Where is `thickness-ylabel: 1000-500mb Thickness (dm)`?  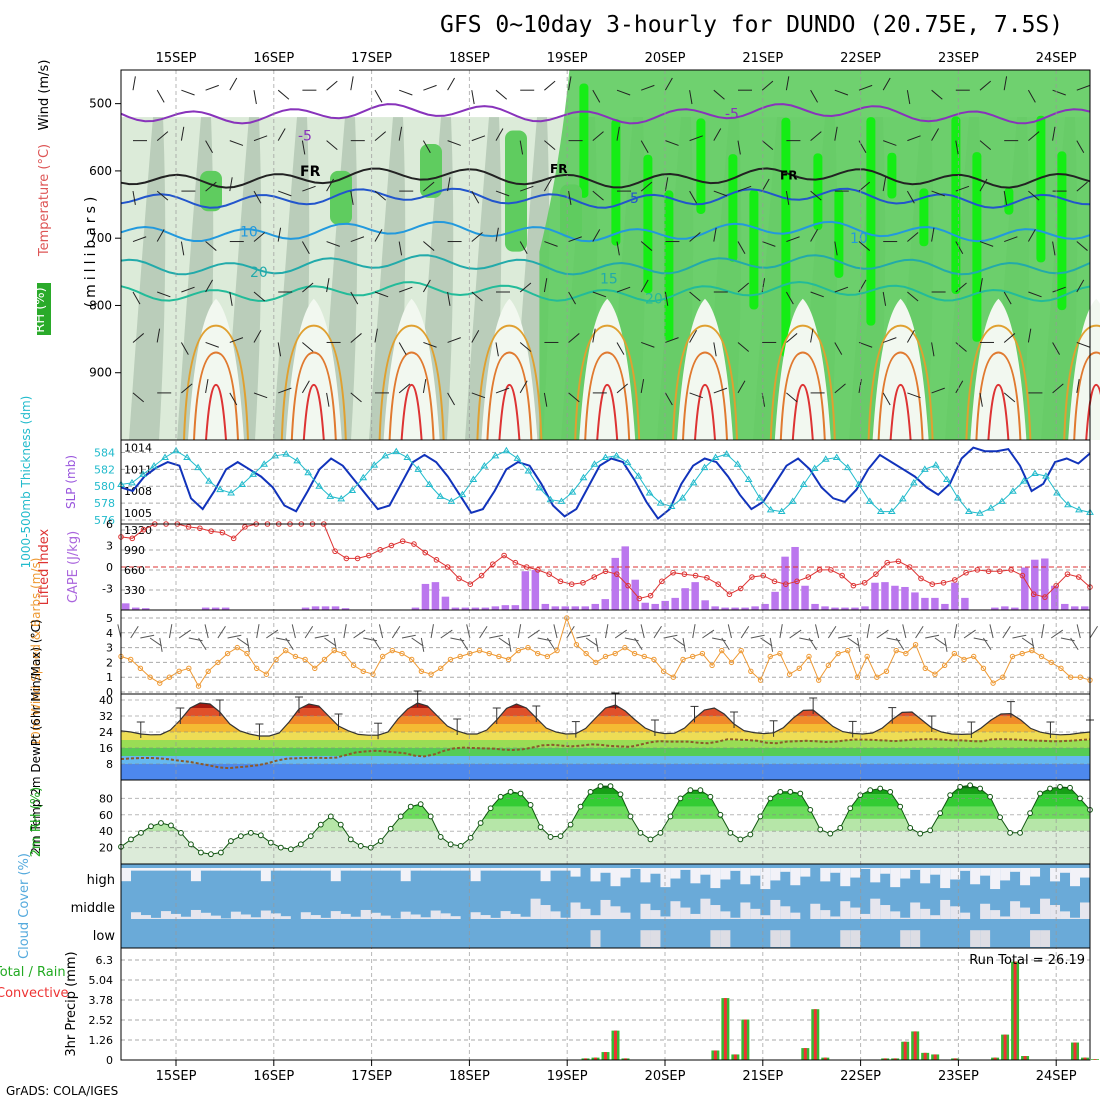 thickness-ylabel: 1000-500mb Thickness (dm) is located at coordinates (26, 482).